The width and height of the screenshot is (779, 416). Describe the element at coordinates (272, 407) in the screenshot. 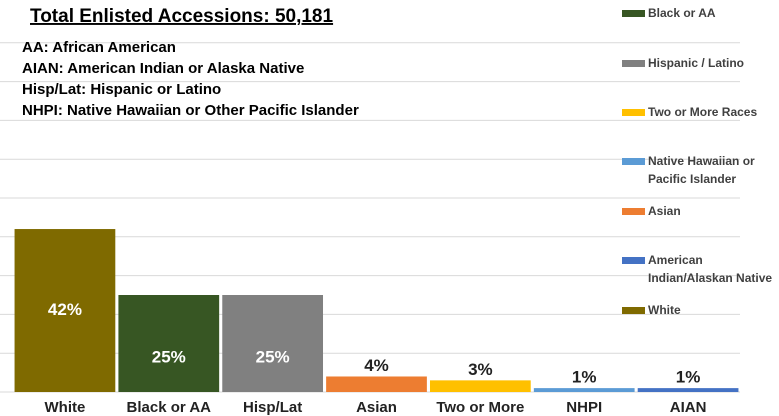

I see `x-tick-label: Hisp/Lat` at that location.